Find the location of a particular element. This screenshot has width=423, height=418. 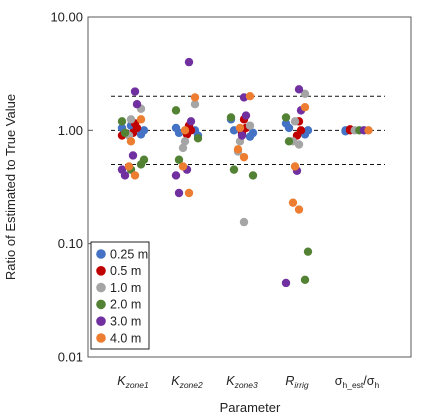

x-axis-title: Parameter is located at coordinates (250, 407).